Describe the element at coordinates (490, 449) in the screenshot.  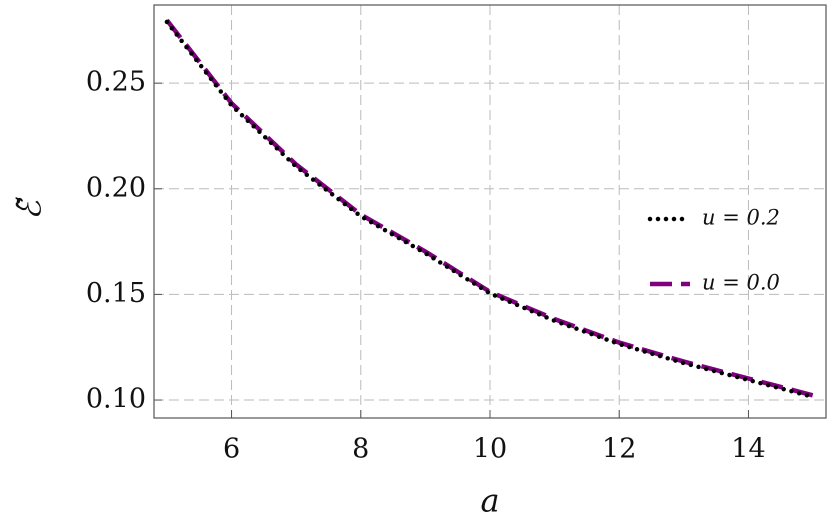
I see `x-tick-label: 10` at that location.